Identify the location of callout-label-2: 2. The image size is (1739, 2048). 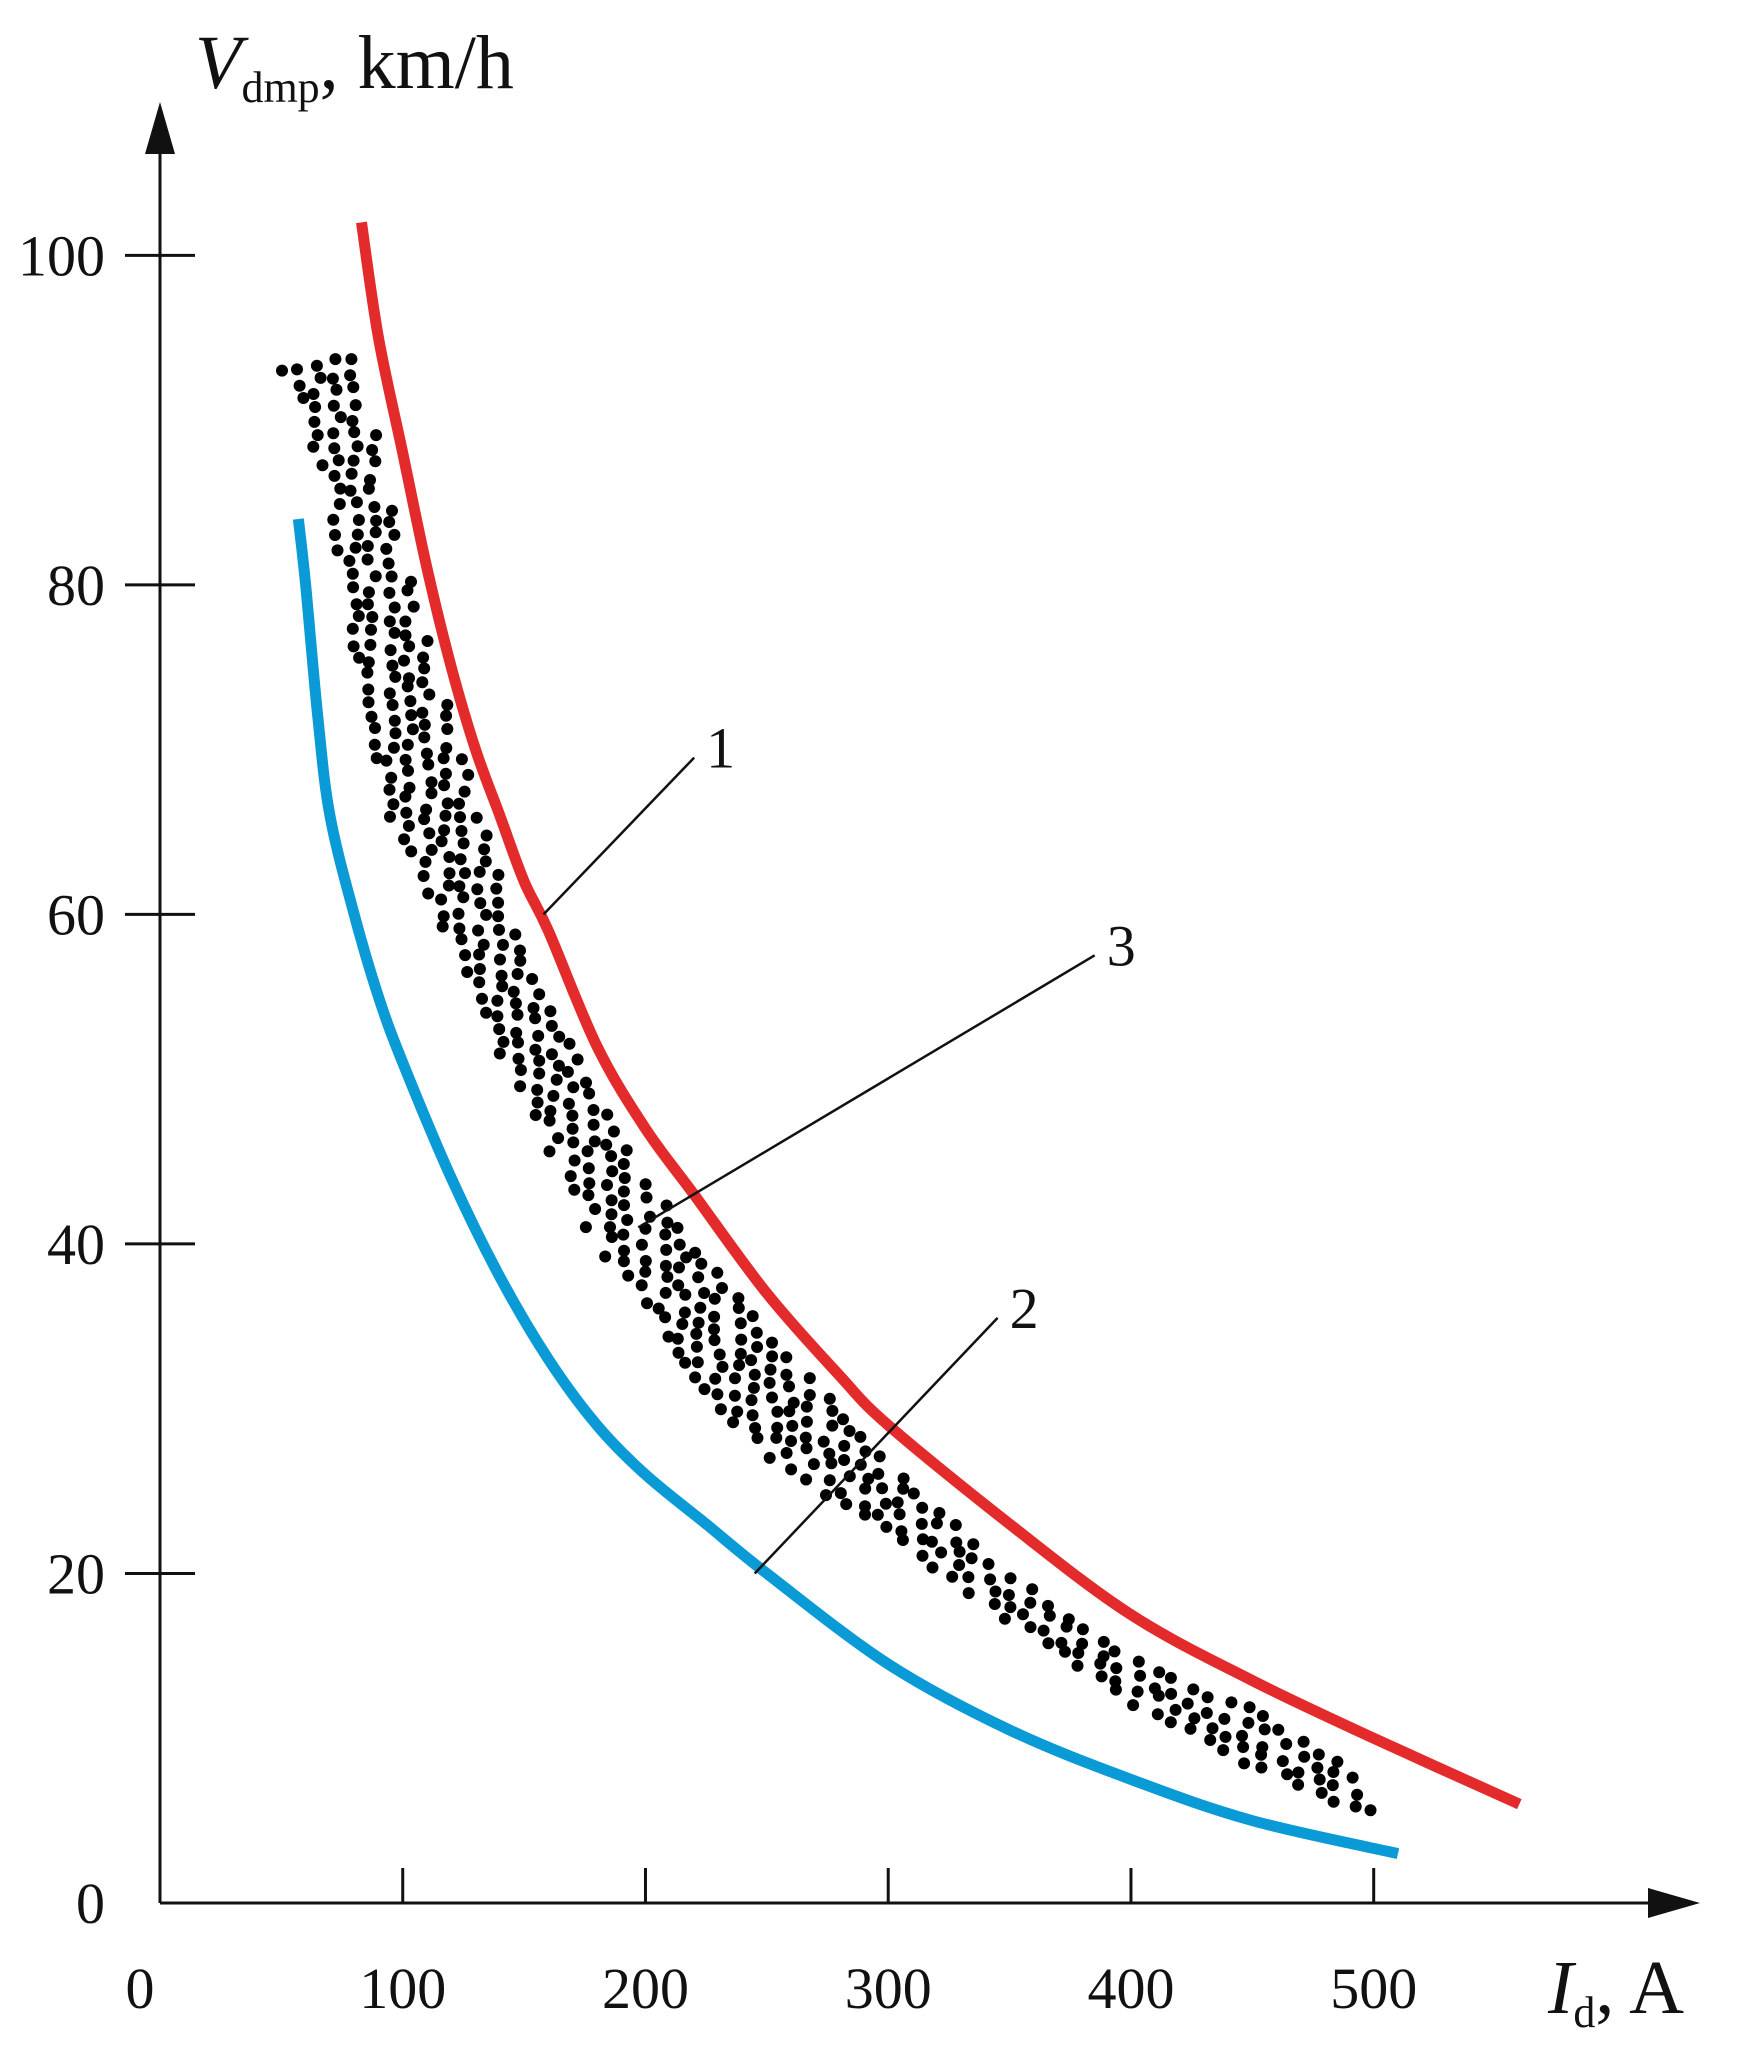
(1024, 1308).